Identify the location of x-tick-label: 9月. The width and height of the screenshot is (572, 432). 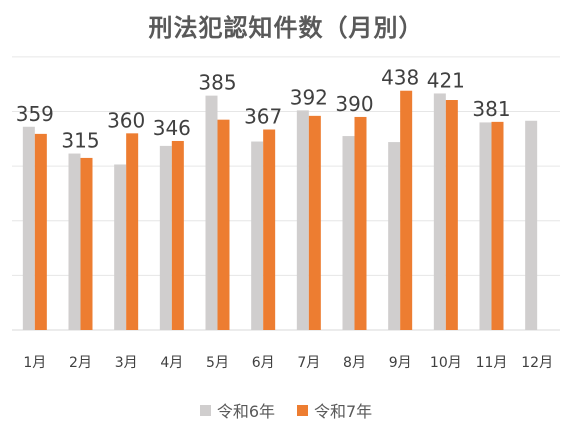
(400, 363).